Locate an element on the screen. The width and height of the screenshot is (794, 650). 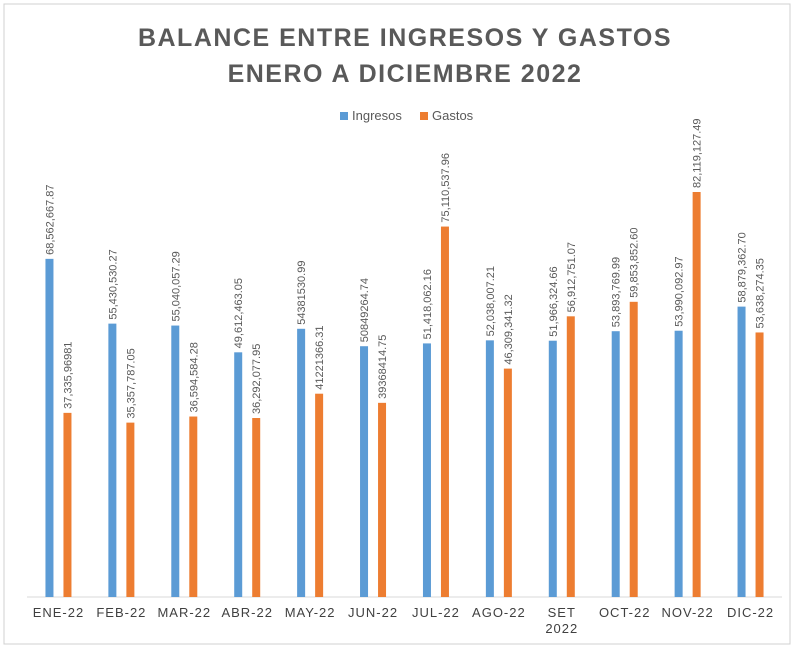
x-tick-label: MAY-22 is located at coordinates (310, 612).